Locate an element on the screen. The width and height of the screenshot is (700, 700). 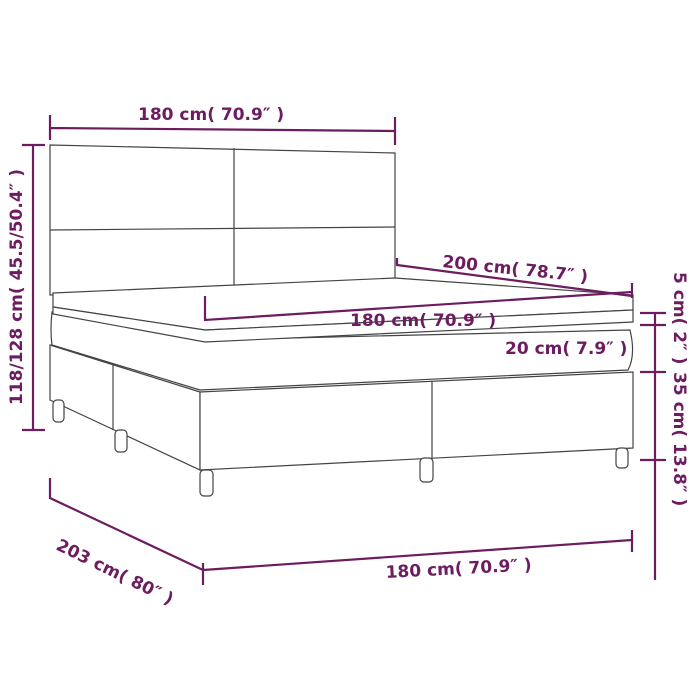
mattress is located at coordinates (342, 351).